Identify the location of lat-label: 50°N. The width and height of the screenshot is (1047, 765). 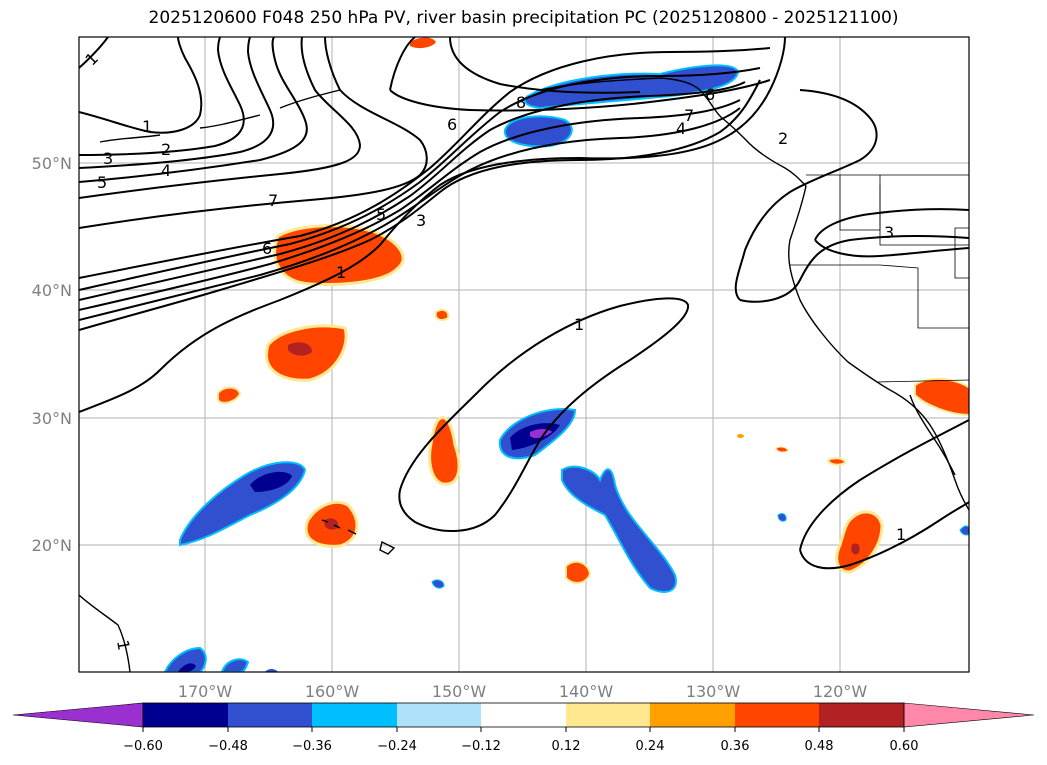
(52, 163).